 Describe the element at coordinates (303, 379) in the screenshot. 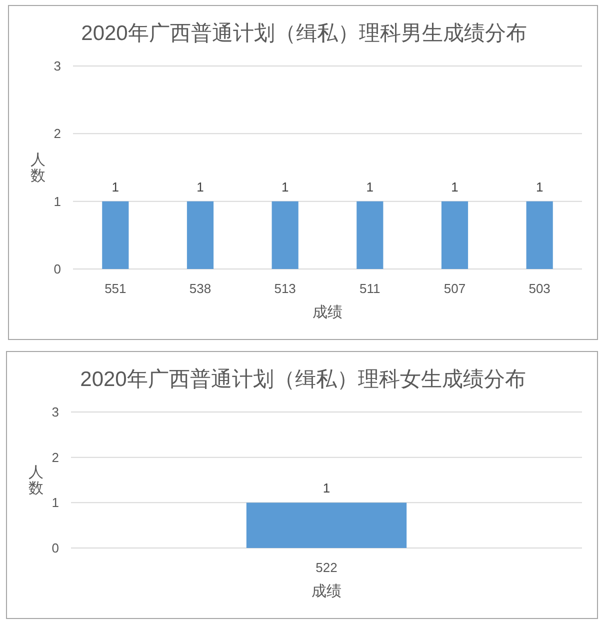

I see `chart-title: 2020年广西普通计划（缉私）理科女生成绩分布` at that location.